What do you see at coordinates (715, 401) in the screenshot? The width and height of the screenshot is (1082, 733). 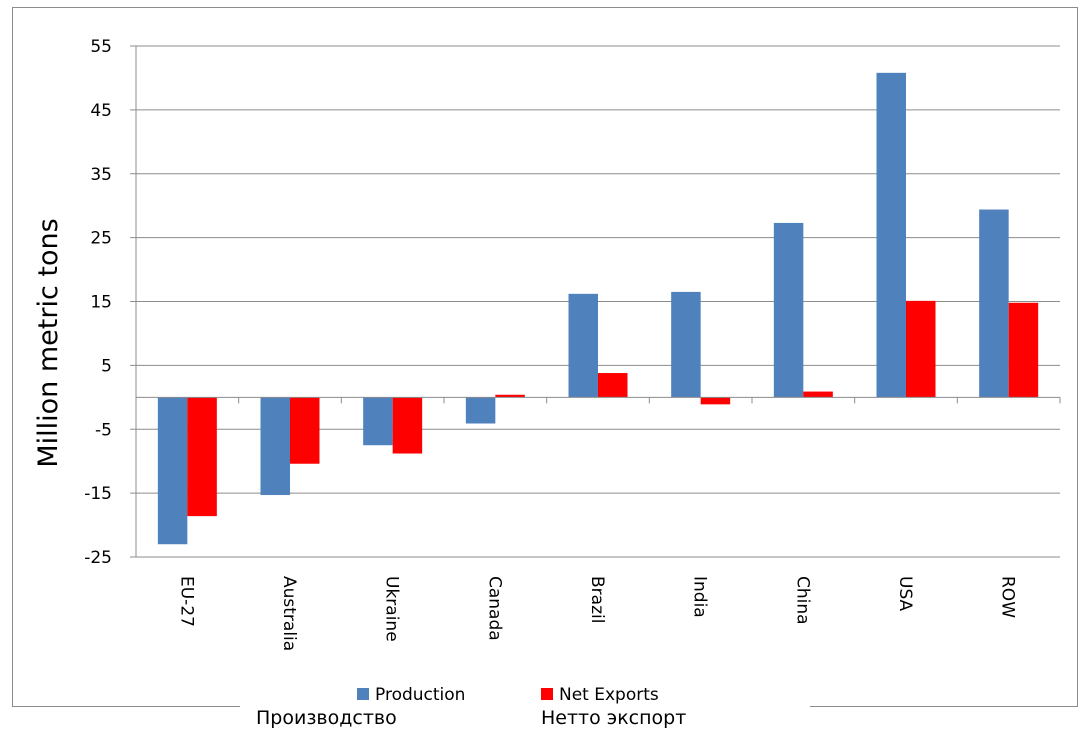 I see `bar-net-exports-india` at bounding box center [715, 401].